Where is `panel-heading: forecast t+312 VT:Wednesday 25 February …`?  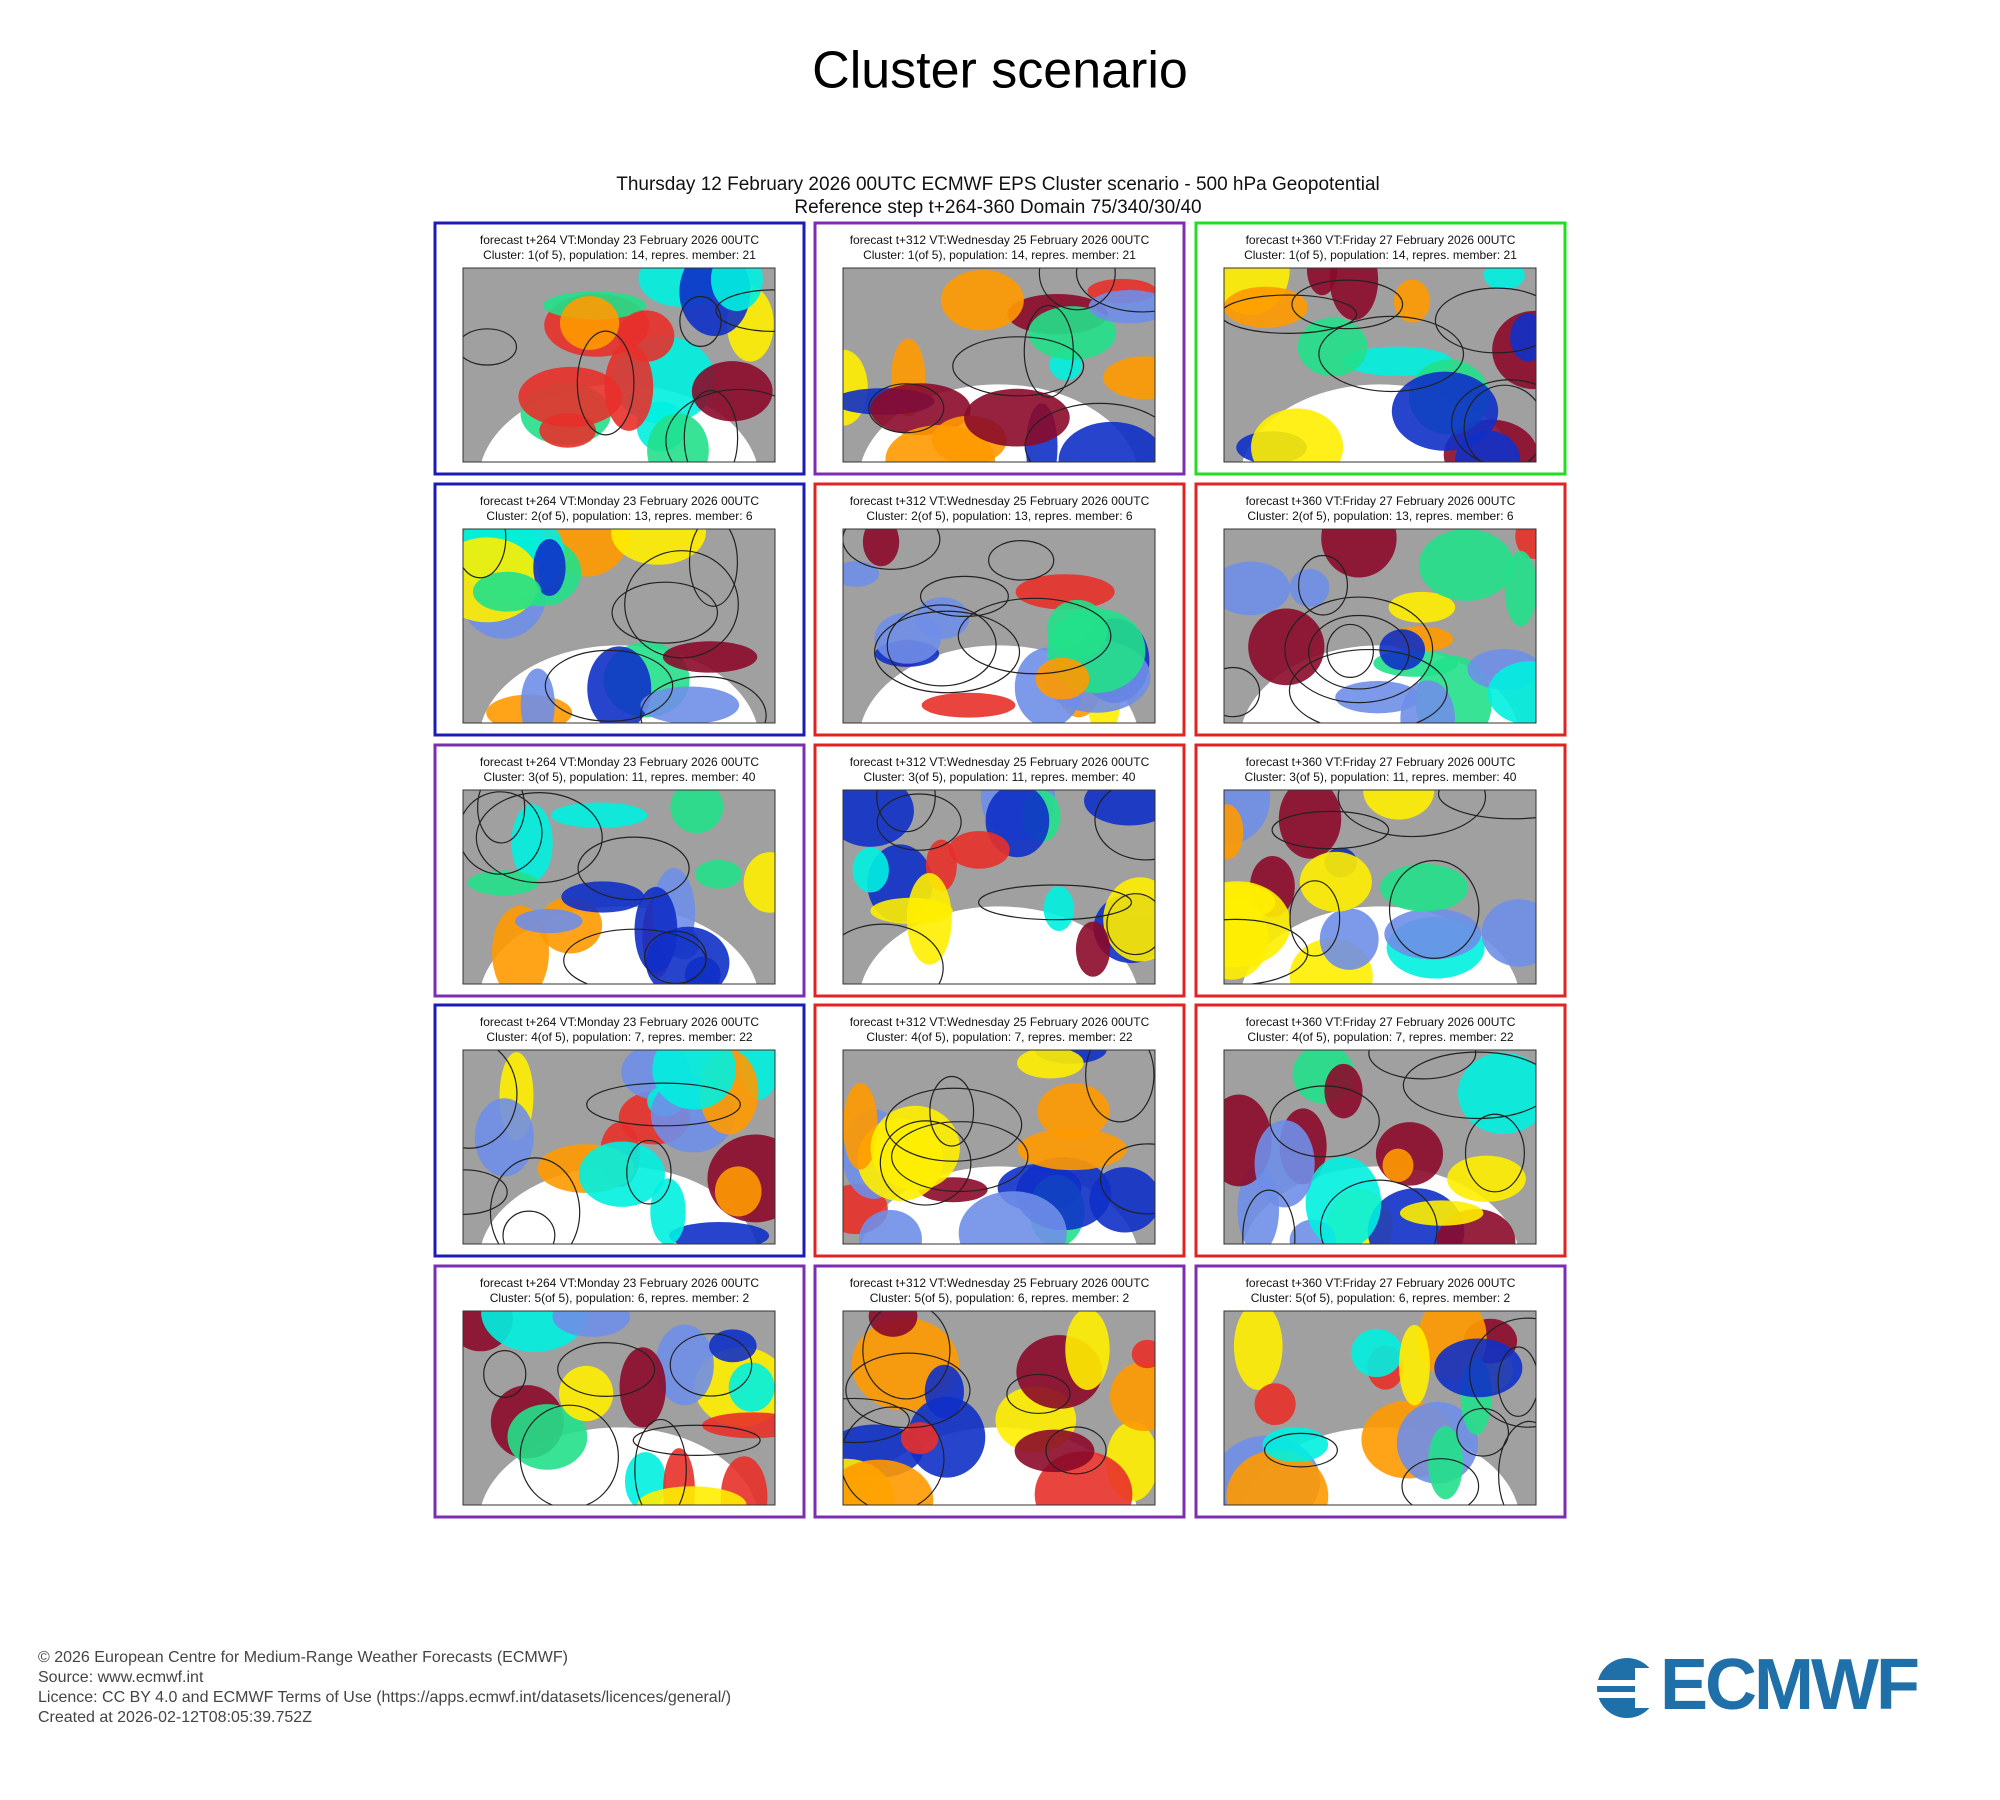
panel-heading: forecast t+312 VT:Wednesday 25 February … is located at coordinates (1000, 501).